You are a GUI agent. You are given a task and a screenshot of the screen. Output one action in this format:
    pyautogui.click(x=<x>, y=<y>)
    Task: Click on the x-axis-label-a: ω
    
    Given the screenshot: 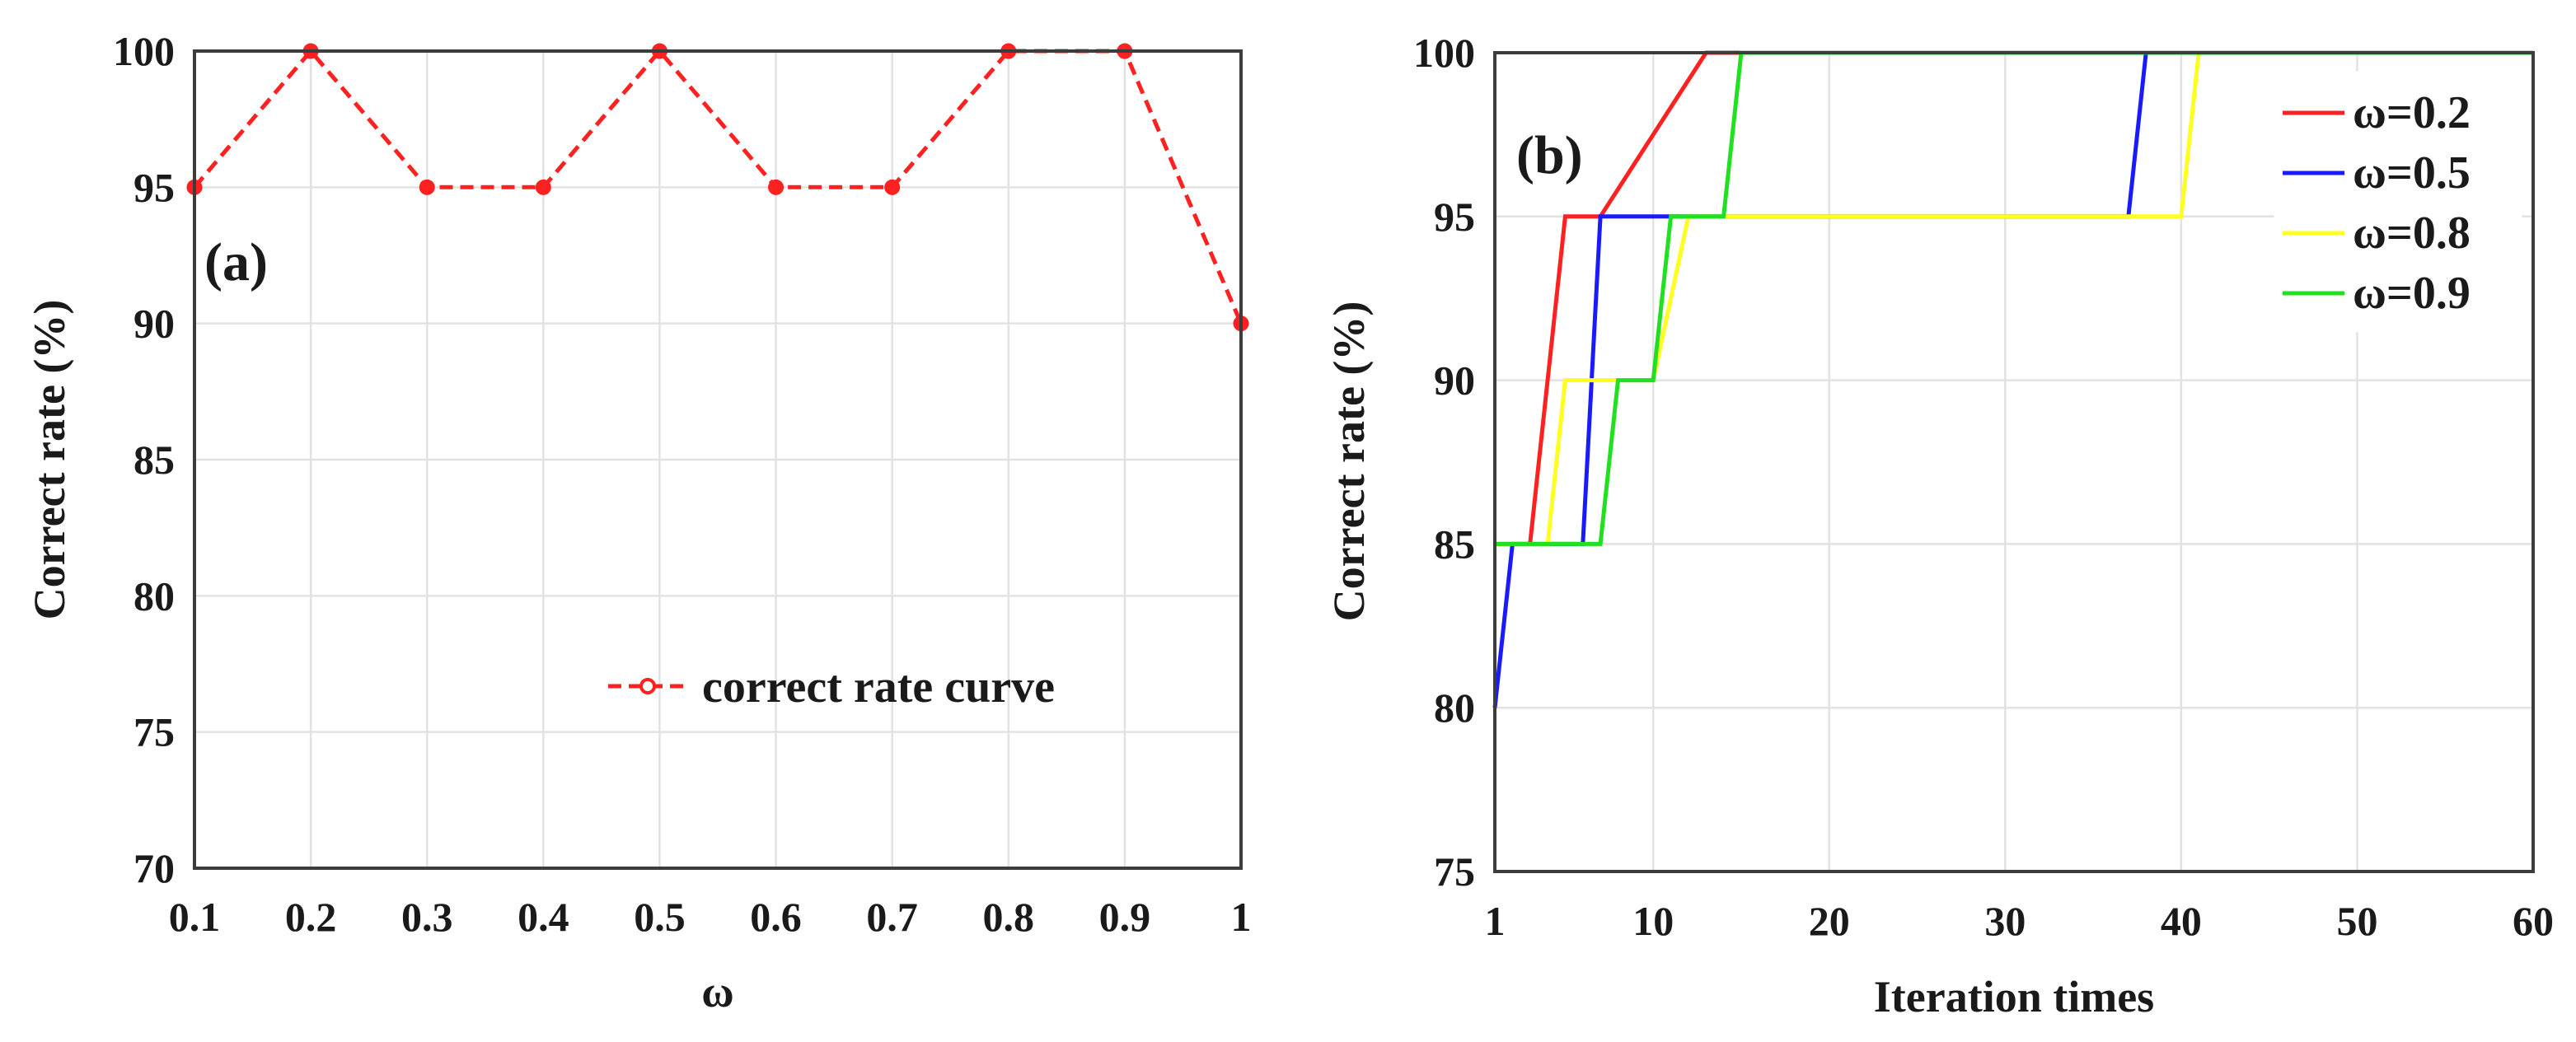 What is the action you would take?
    pyautogui.click(x=717, y=992)
    